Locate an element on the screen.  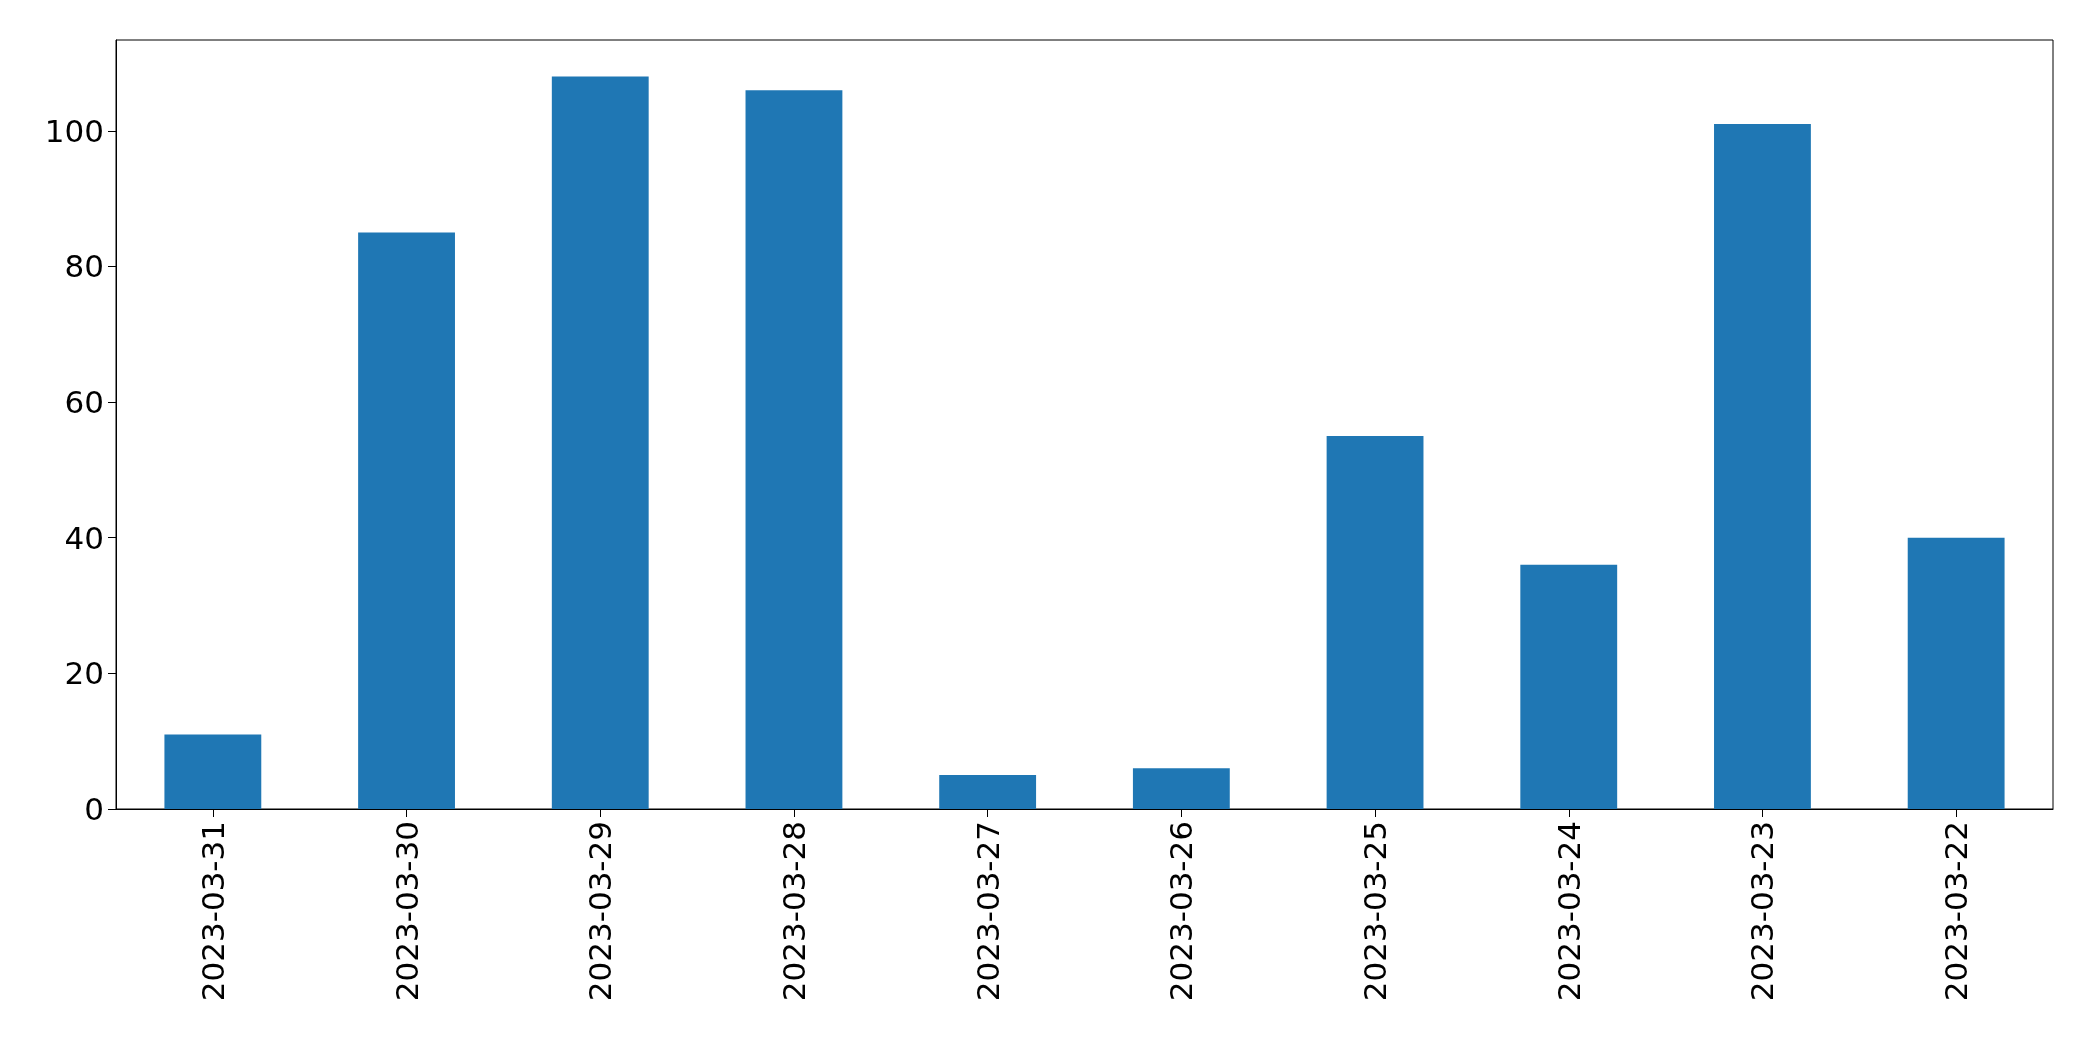
x-tick-label: 2023-03-26 is located at coordinates (1181, 911).